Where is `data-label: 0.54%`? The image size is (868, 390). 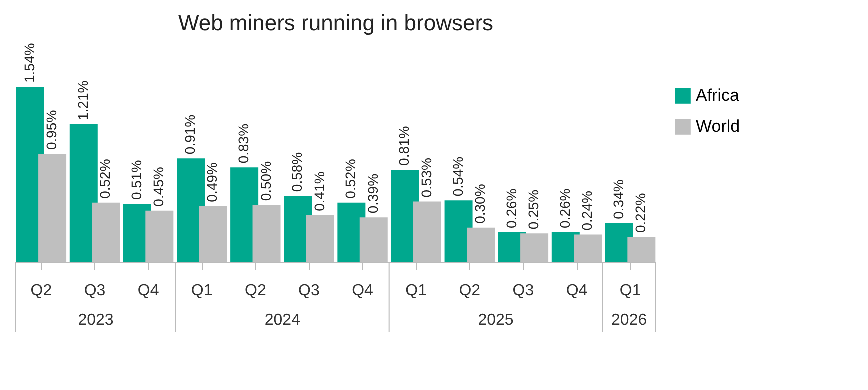
data-label: 0.54% is located at coordinates (458, 176).